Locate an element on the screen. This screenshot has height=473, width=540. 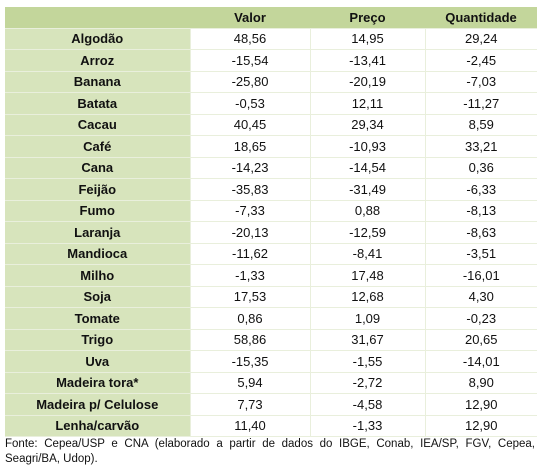
row-label: Madeira p/ Celulose is located at coordinates (97, 404).